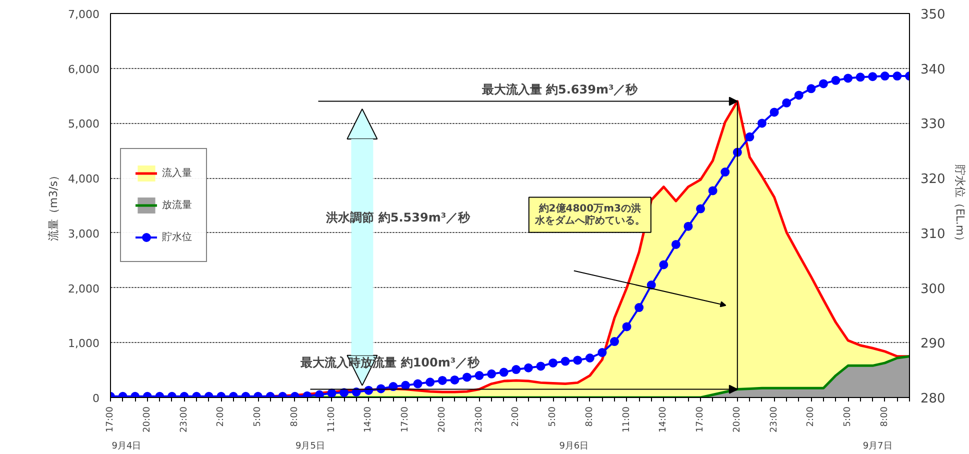 This screenshot has width=969, height=454. What do you see at coordinates (933, 180) in the screenshot?
I see `y2-tick-label: 320` at bounding box center [933, 180].